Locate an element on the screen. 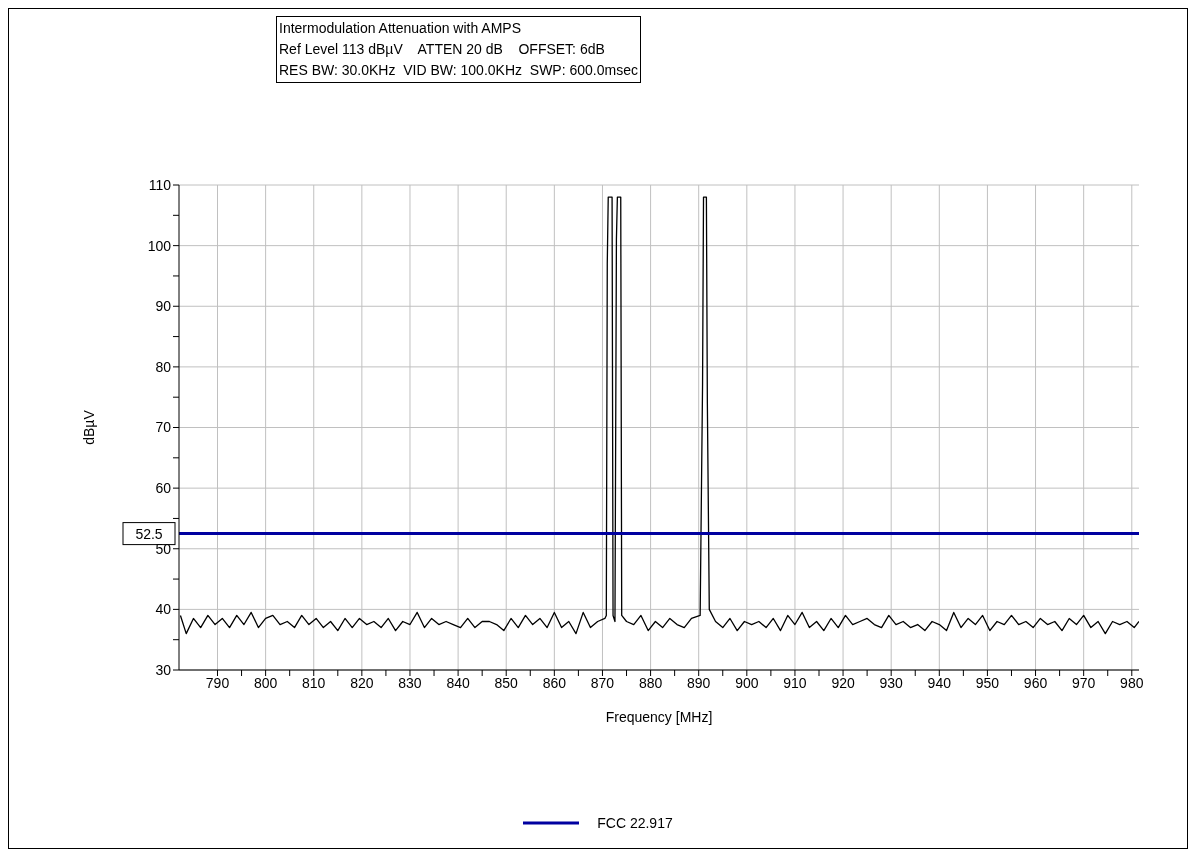 The width and height of the screenshot is (1196, 857). x-tick-label: 900 is located at coordinates (747, 682).